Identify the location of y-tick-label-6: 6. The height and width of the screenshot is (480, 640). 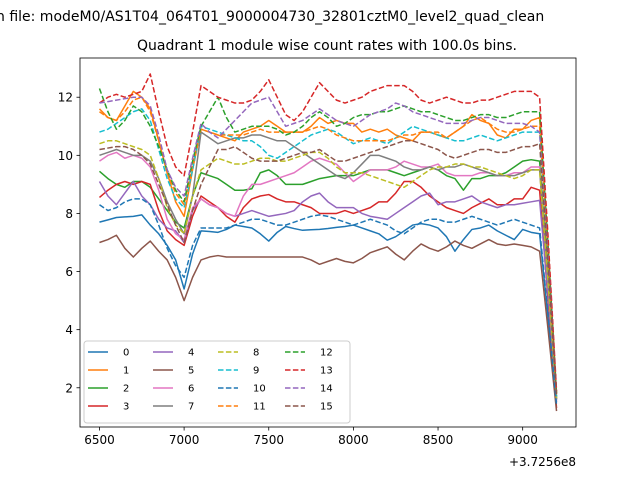
(69, 272).